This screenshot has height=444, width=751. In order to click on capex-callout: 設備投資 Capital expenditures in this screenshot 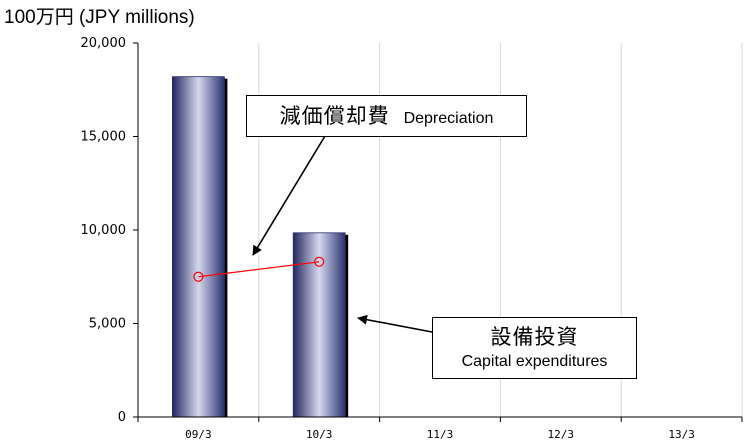, I will do `click(534, 348)`.